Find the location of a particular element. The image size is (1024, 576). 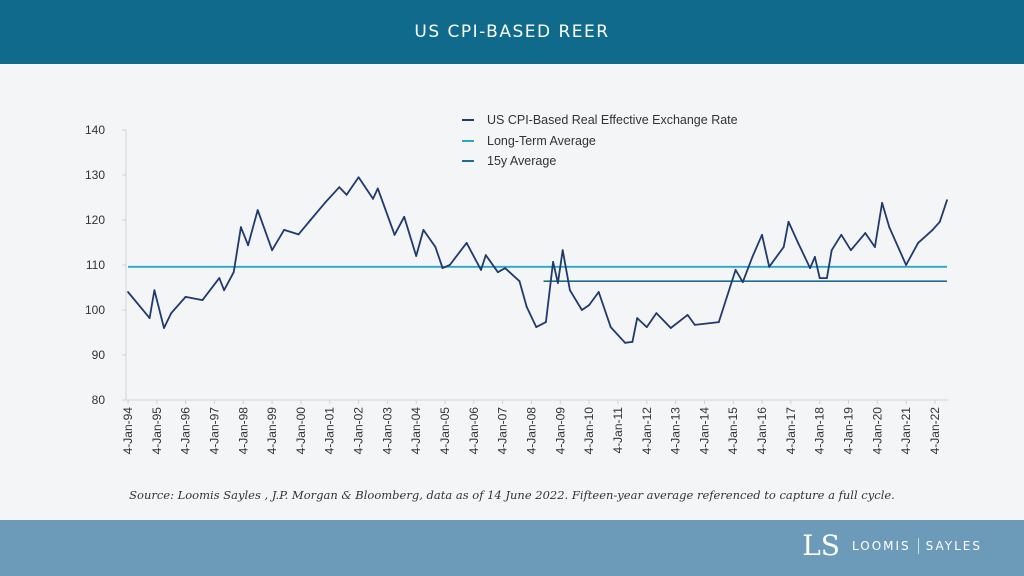

x-tick-label: 4-Jan-94 is located at coordinates (128, 431).